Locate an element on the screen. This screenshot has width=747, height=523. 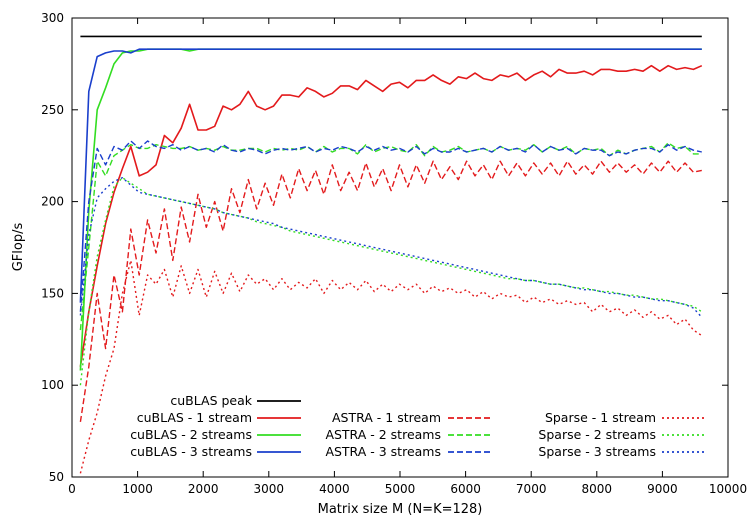
x-tick-label: 4000 is located at coordinates (334, 489).